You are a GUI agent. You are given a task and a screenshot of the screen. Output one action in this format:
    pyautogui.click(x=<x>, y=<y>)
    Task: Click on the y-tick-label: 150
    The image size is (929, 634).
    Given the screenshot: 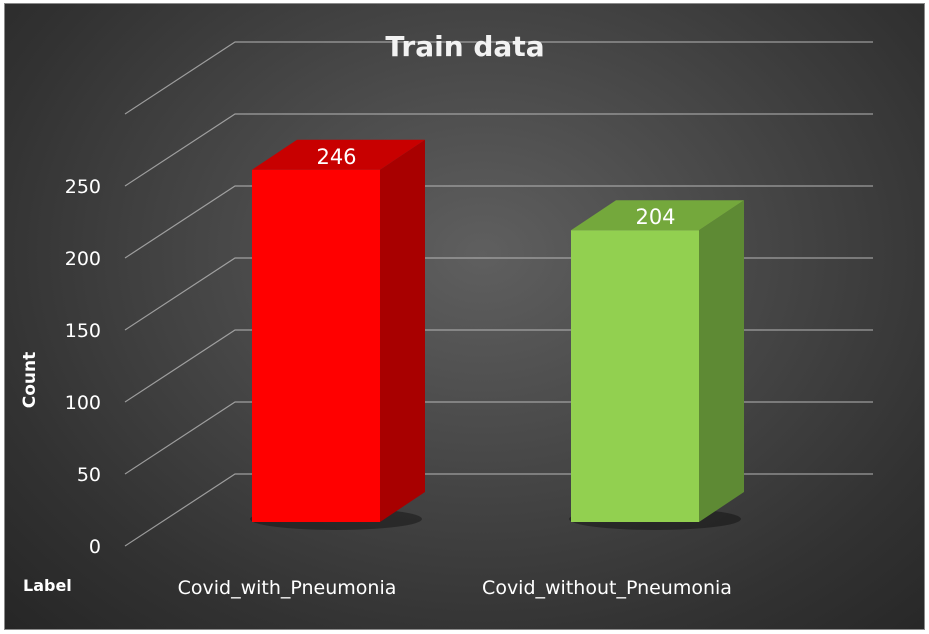 What is the action you would take?
    pyautogui.click(x=83, y=331)
    